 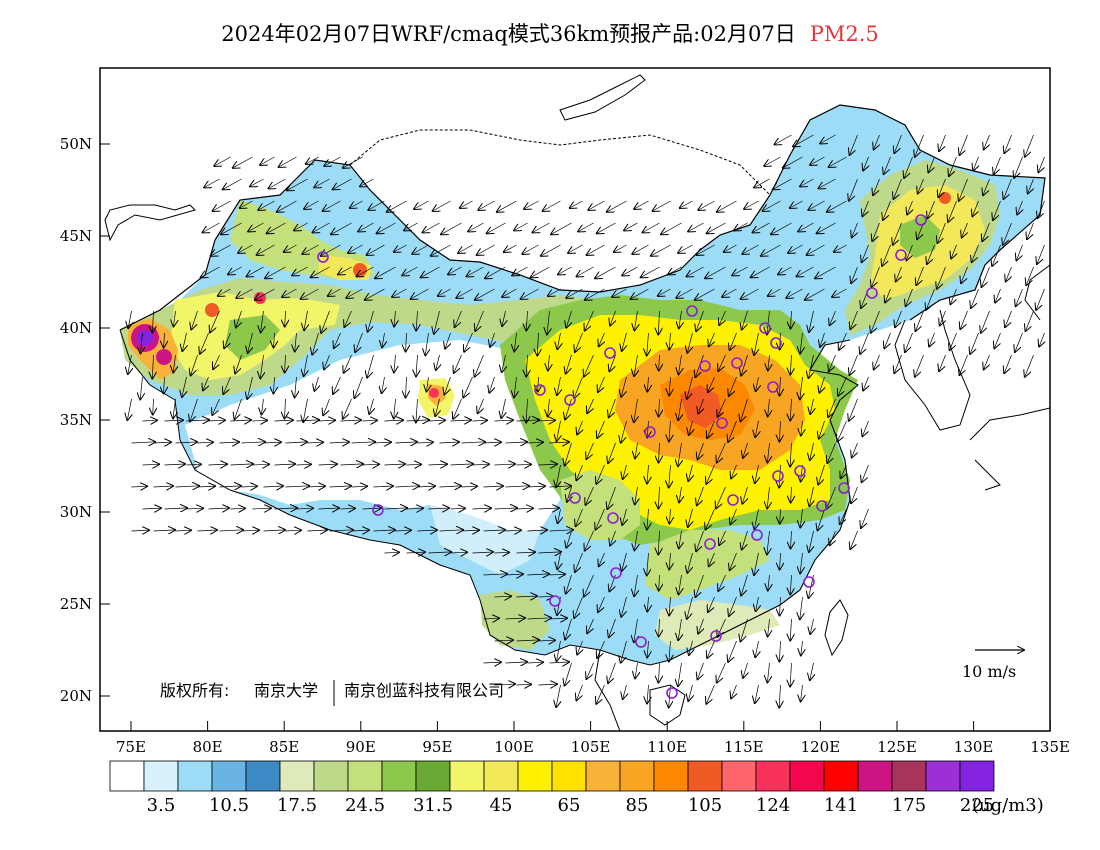 What do you see at coordinates (501, 805) in the screenshot?
I see `colorbar-label: 45` at bounding box center [501, 805].